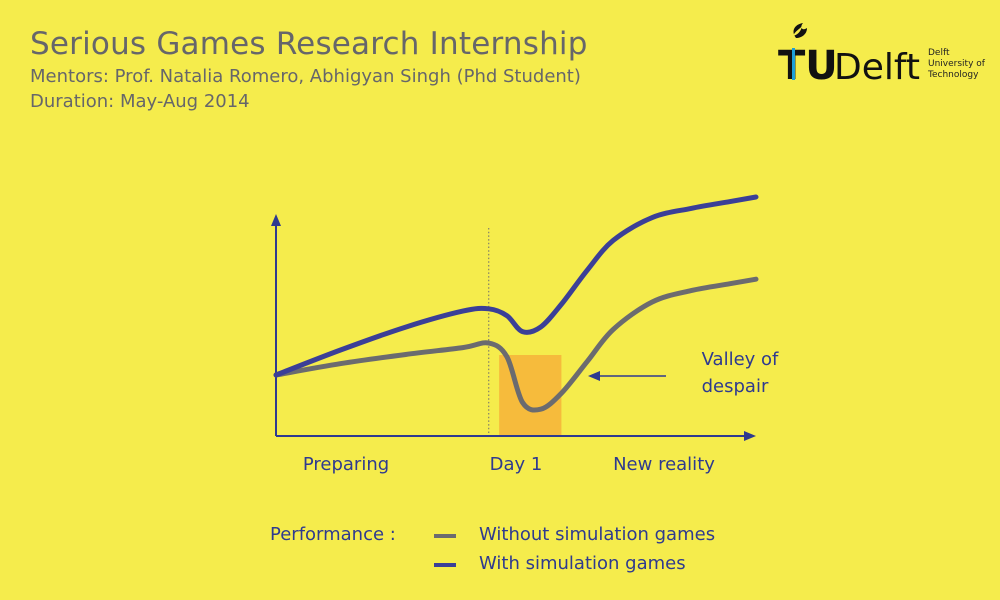 The height and width of the screenshot is (600, 1000). I want to click on legend-label-without: Without simulation games, so click(597, 534).